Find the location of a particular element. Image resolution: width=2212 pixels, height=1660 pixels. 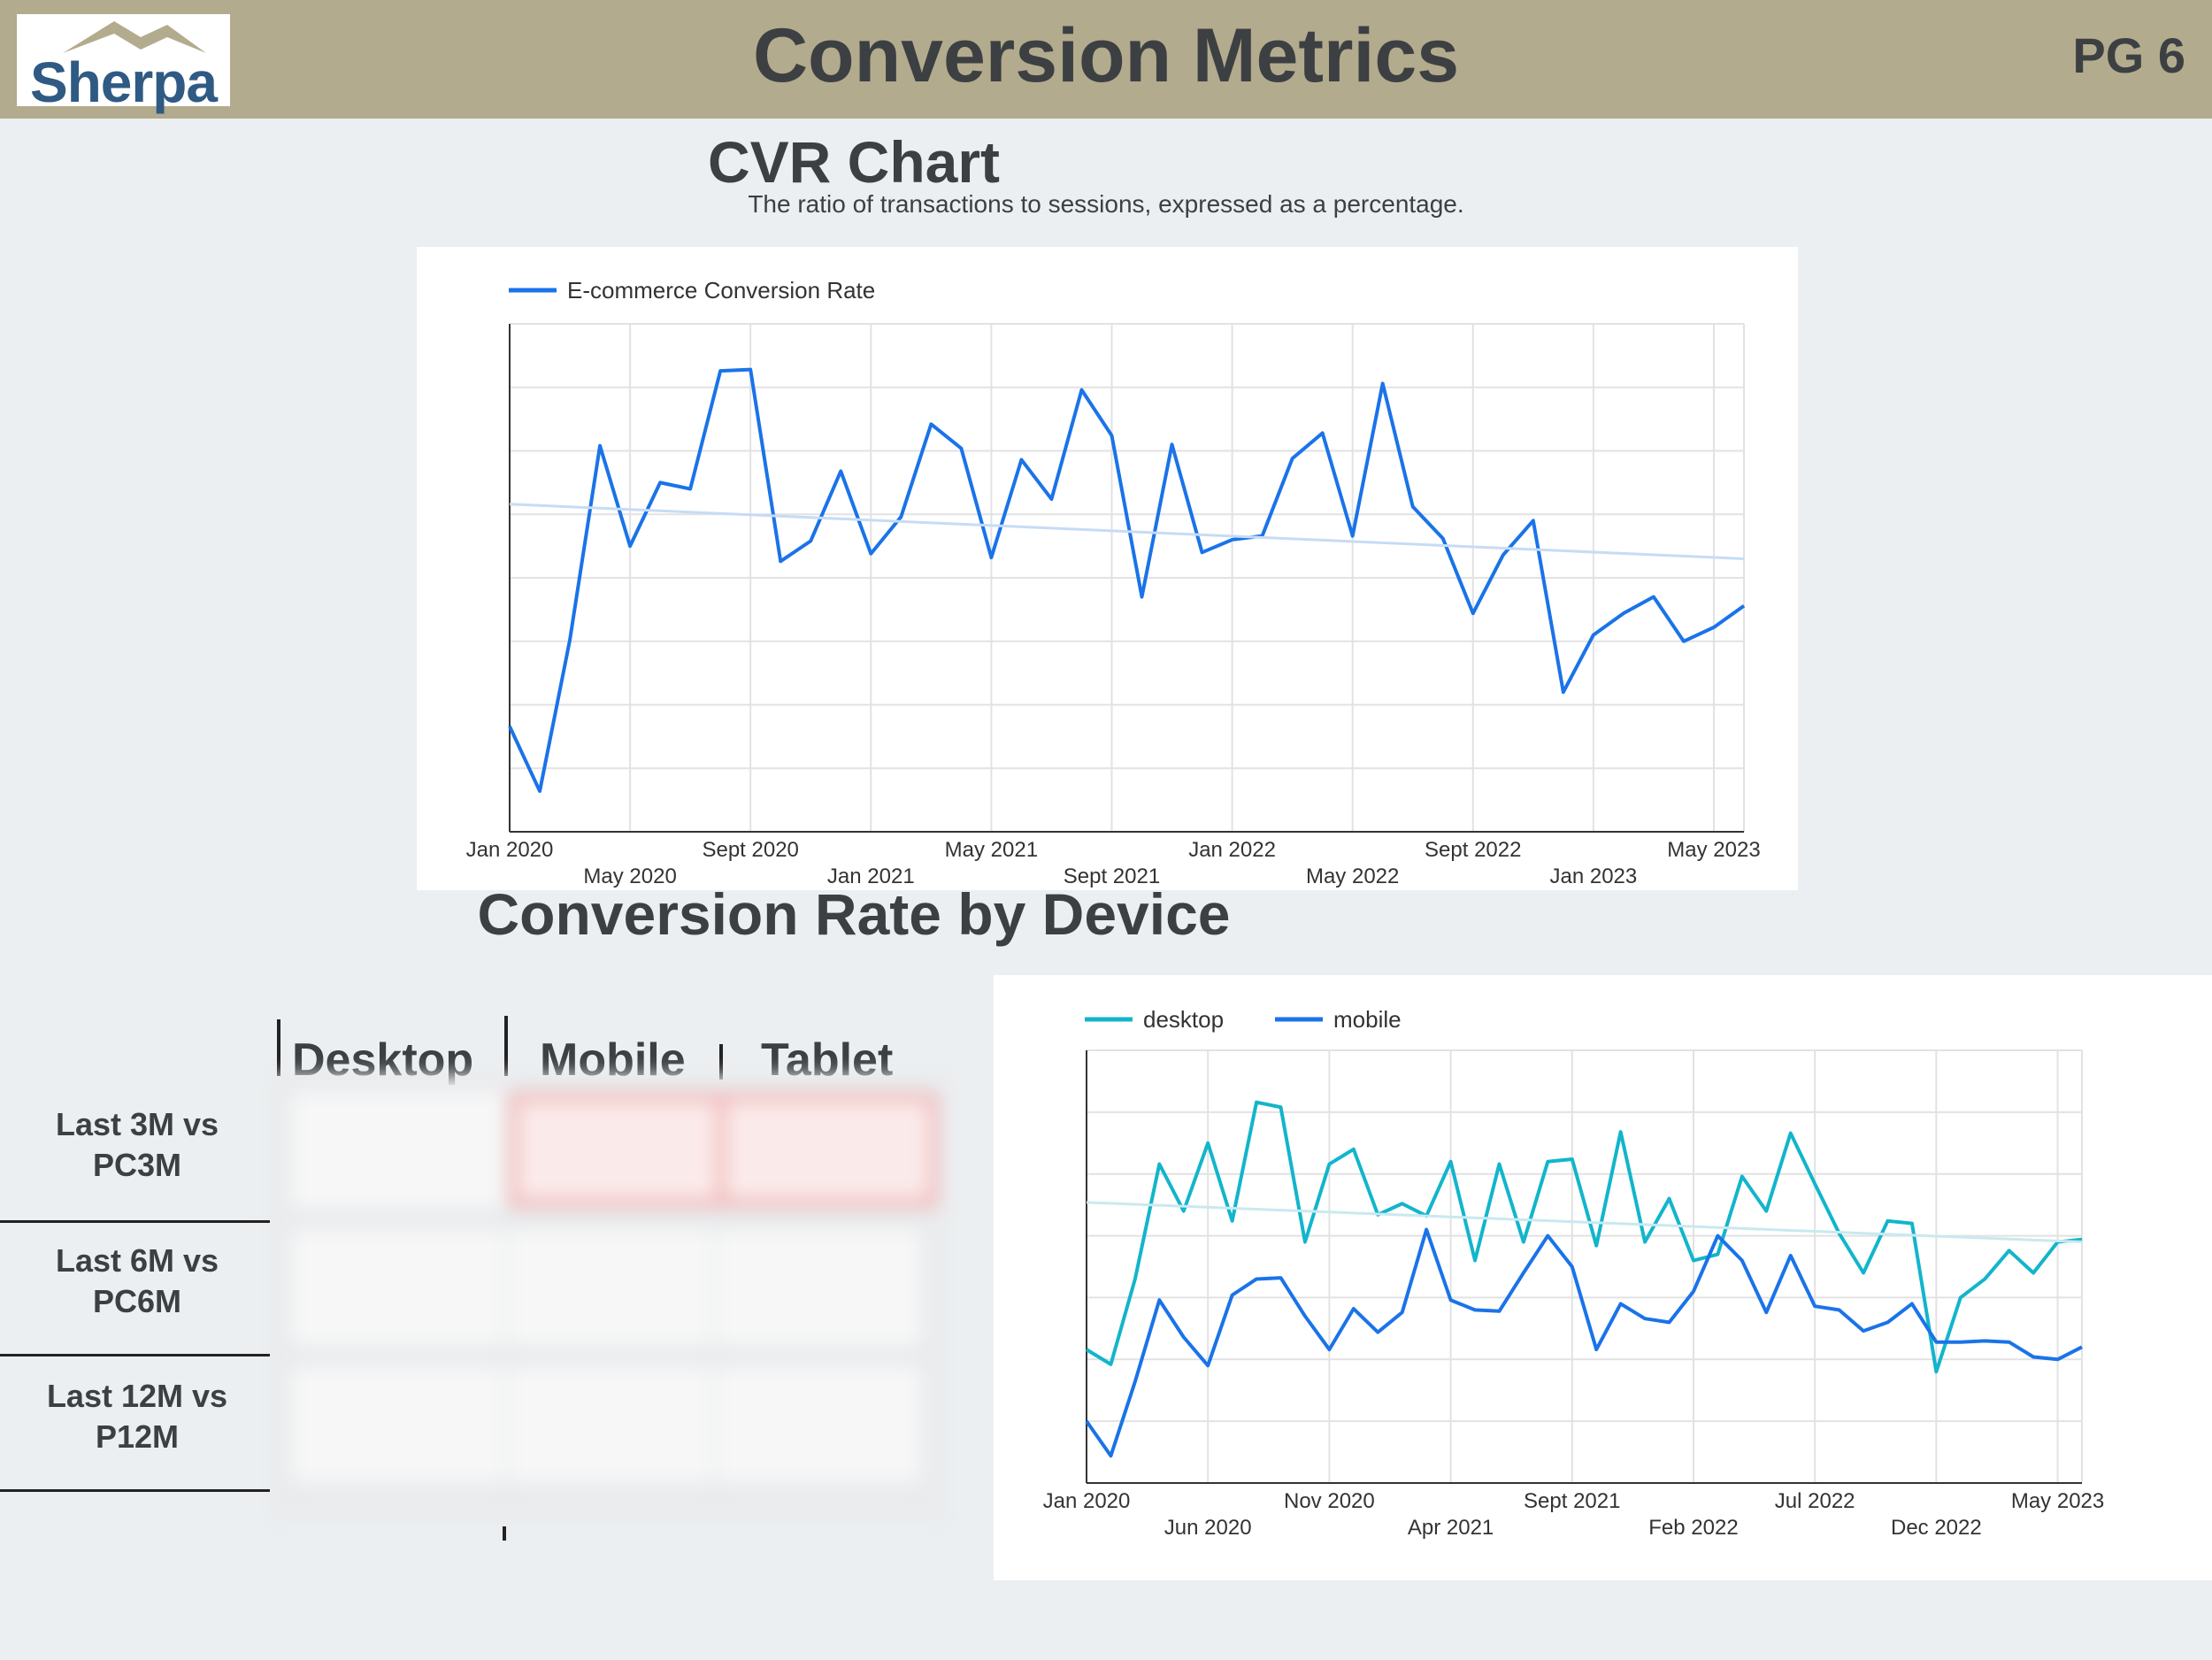

x-tick-label: Jan 2023 is located at coordinates (1593, 876).